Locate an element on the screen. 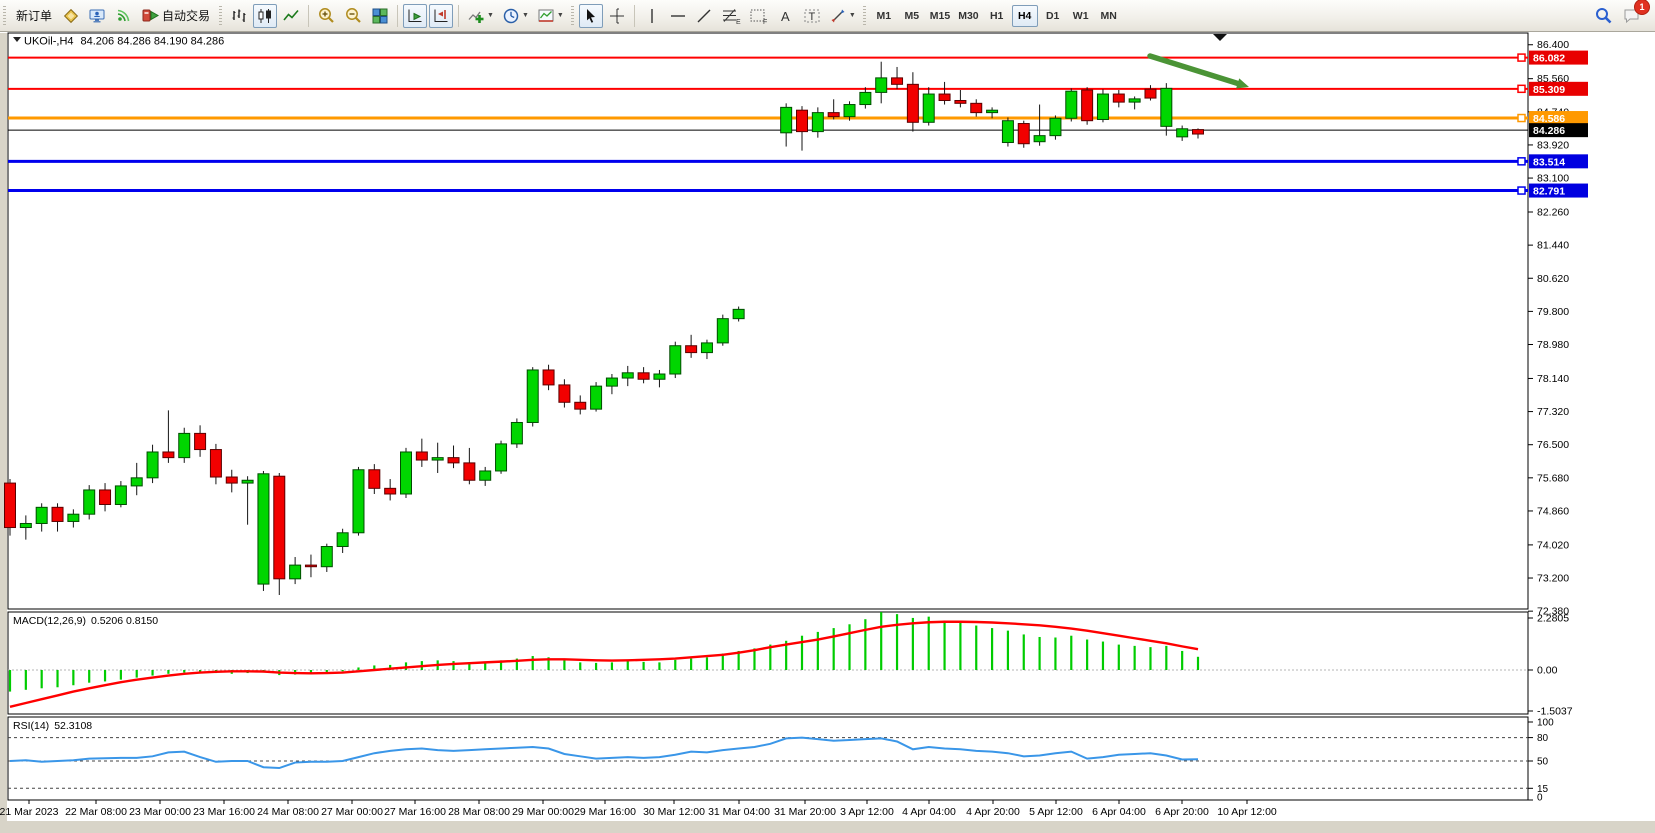  search-button is located at coordinates (1604, 16).